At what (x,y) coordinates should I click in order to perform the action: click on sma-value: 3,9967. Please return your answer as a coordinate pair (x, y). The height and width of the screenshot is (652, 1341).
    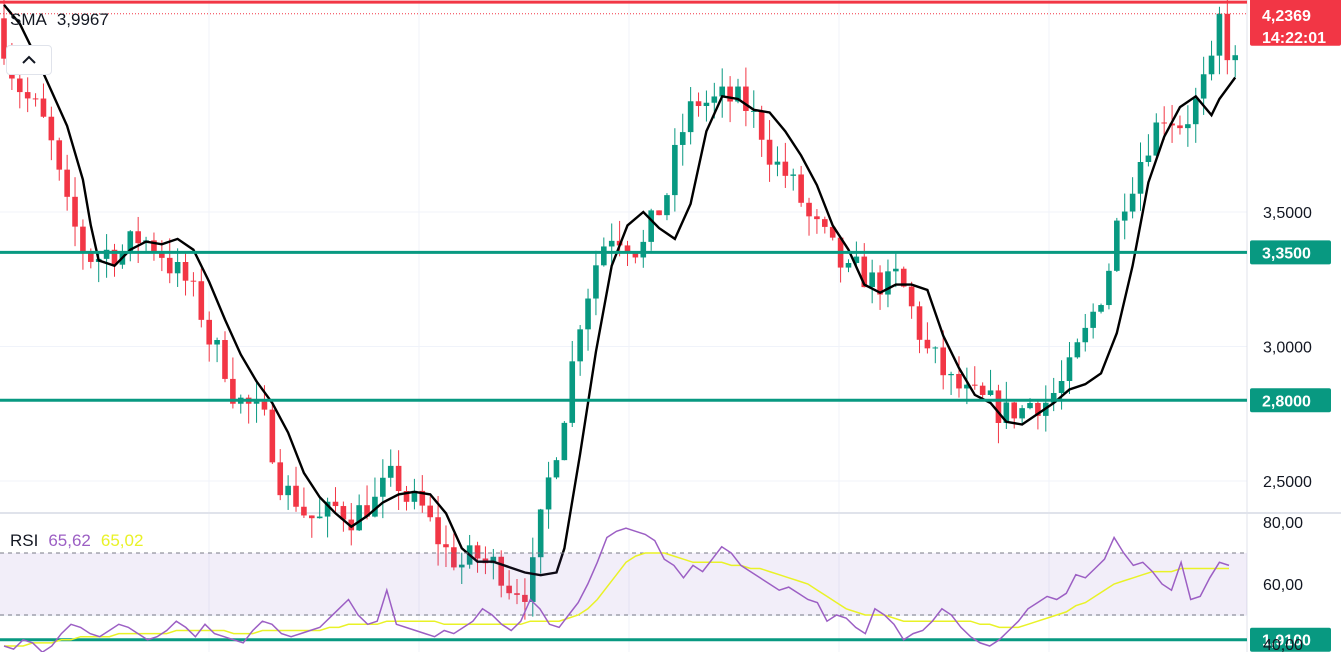
    Looking at the image, I should click on (82, 19).